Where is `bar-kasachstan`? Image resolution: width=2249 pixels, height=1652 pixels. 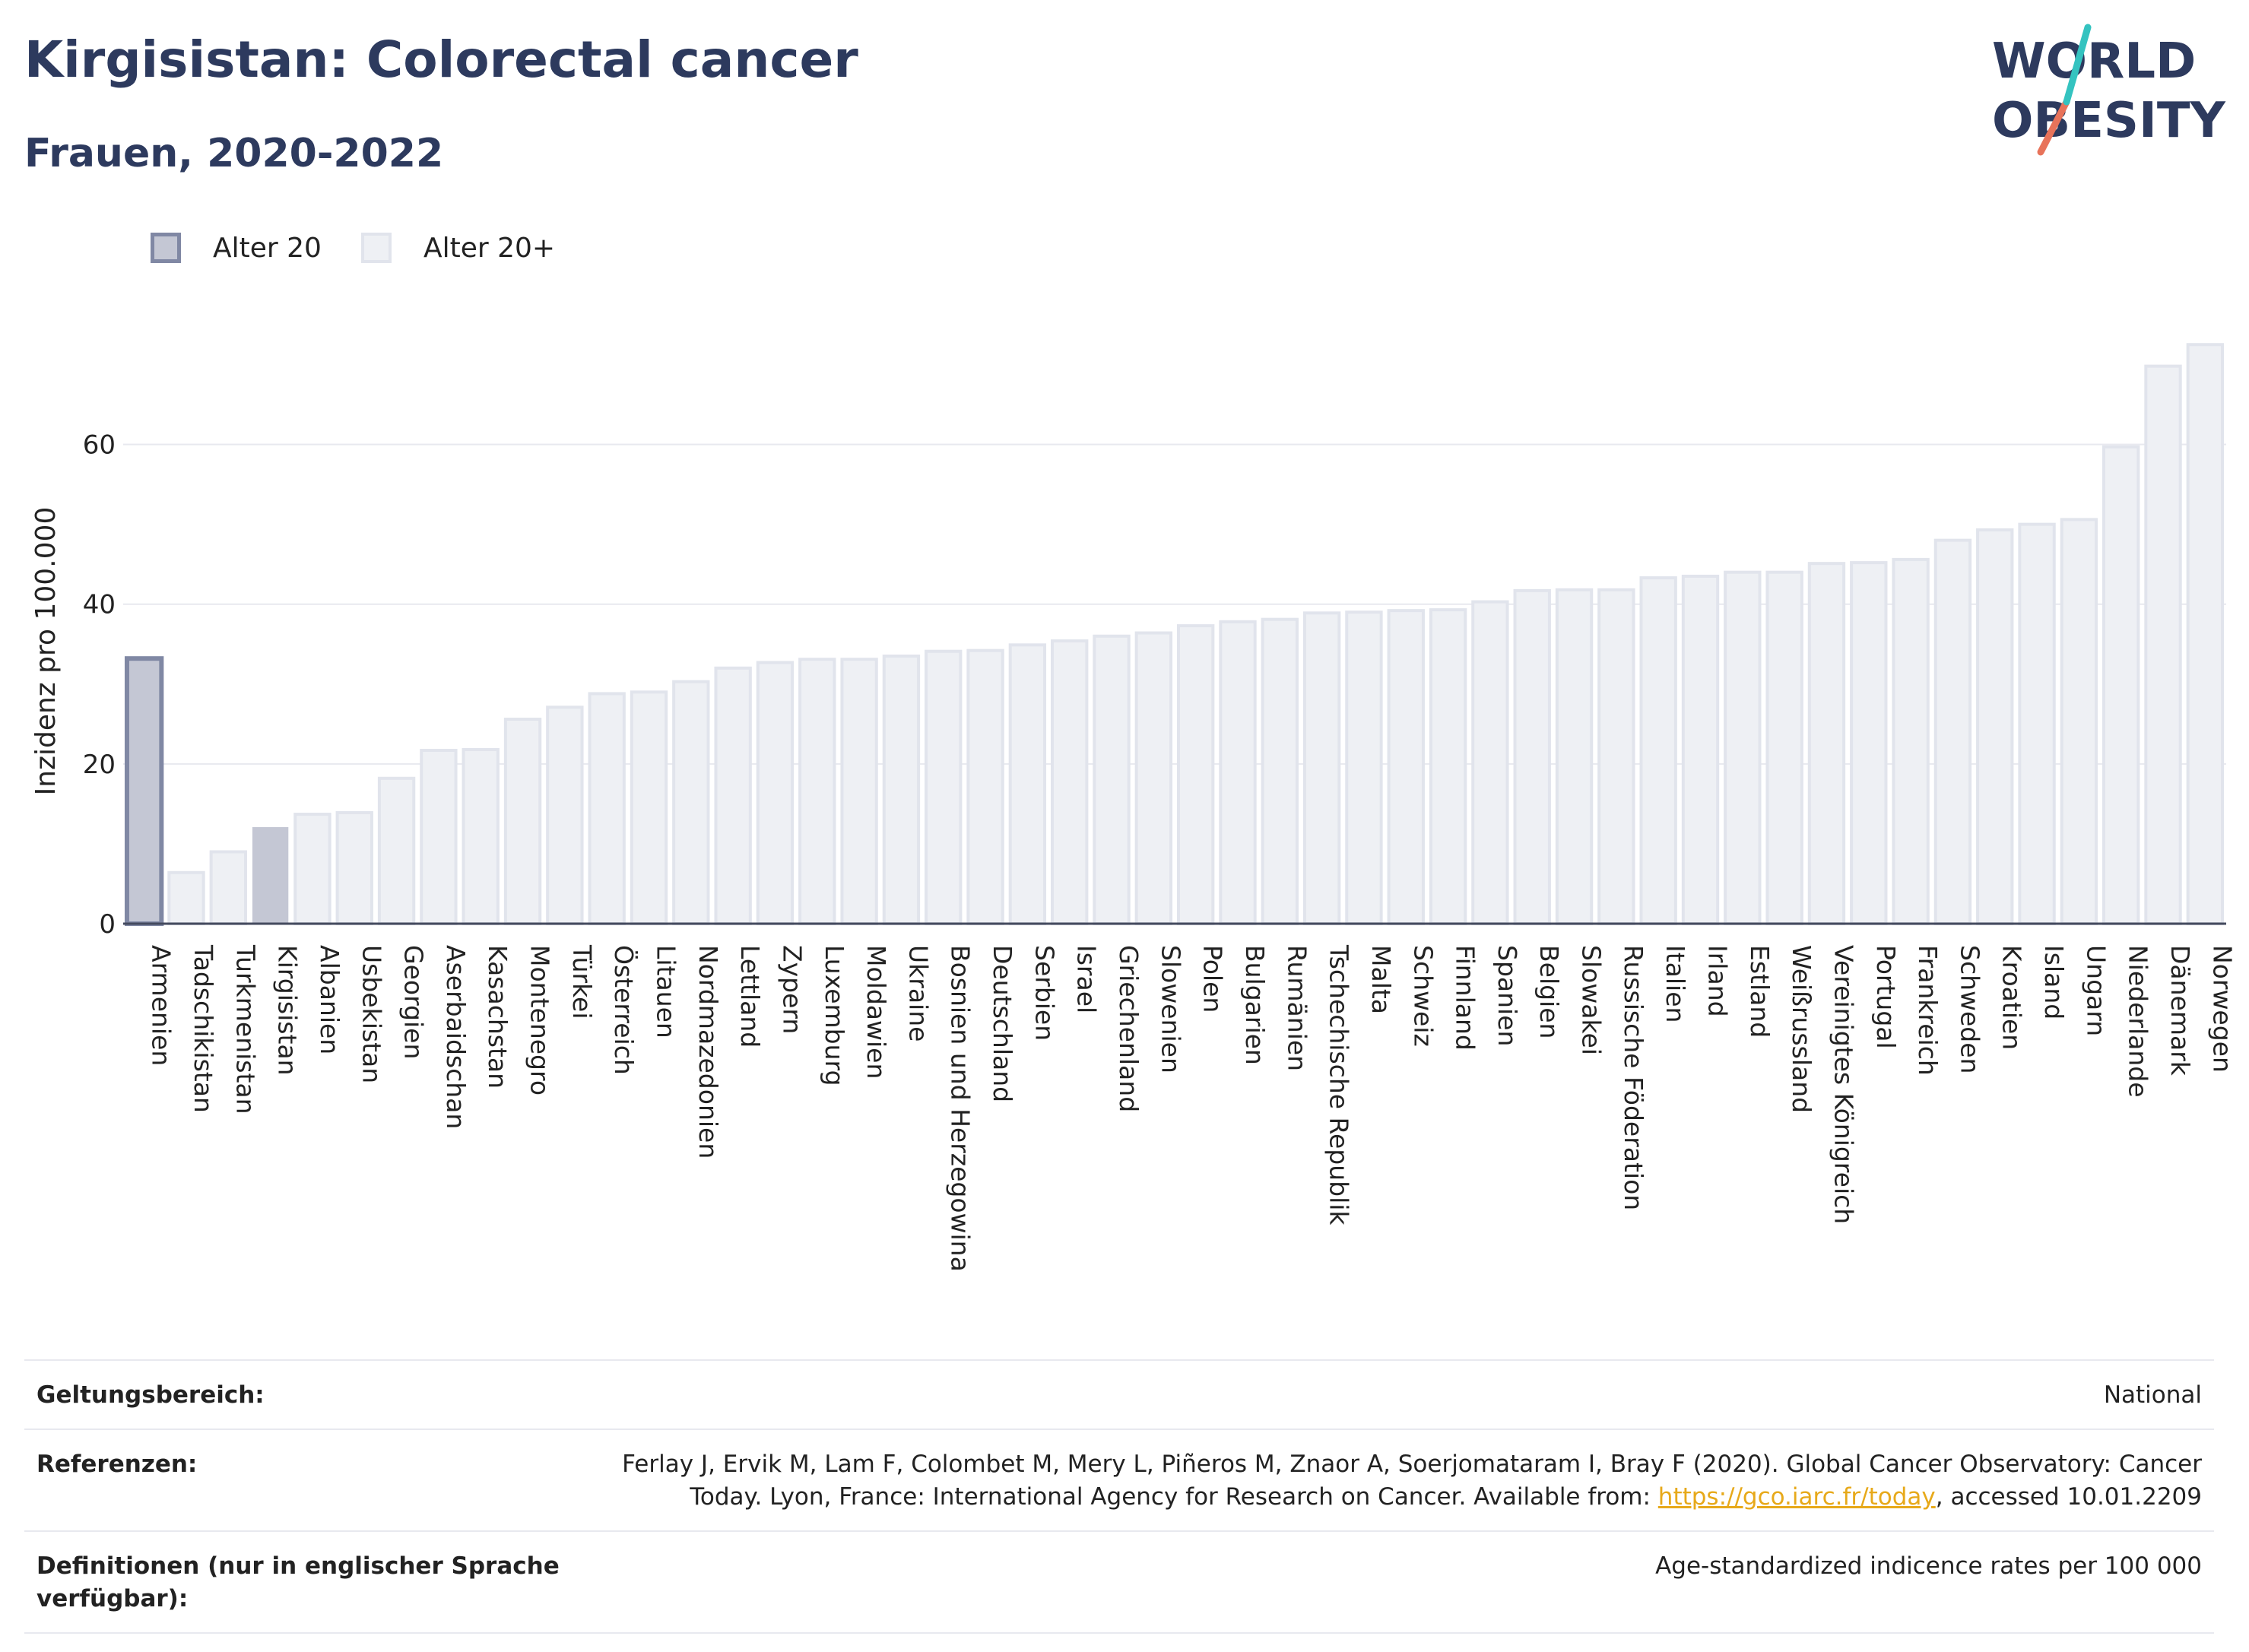
bar-kasachstan is located at coordinates (481, 836).